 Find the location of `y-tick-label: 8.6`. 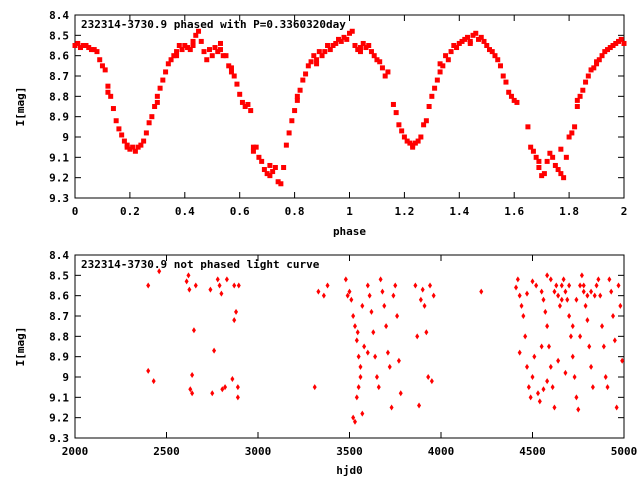

y-tick-label: 8.6 is located at coordinates (59, 296).